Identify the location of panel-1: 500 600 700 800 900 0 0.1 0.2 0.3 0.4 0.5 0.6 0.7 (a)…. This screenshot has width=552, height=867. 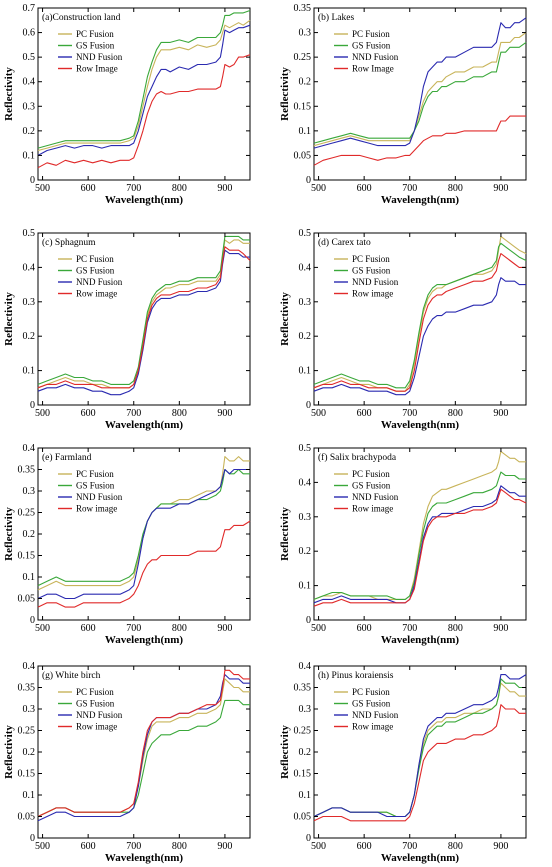
(127, 104).